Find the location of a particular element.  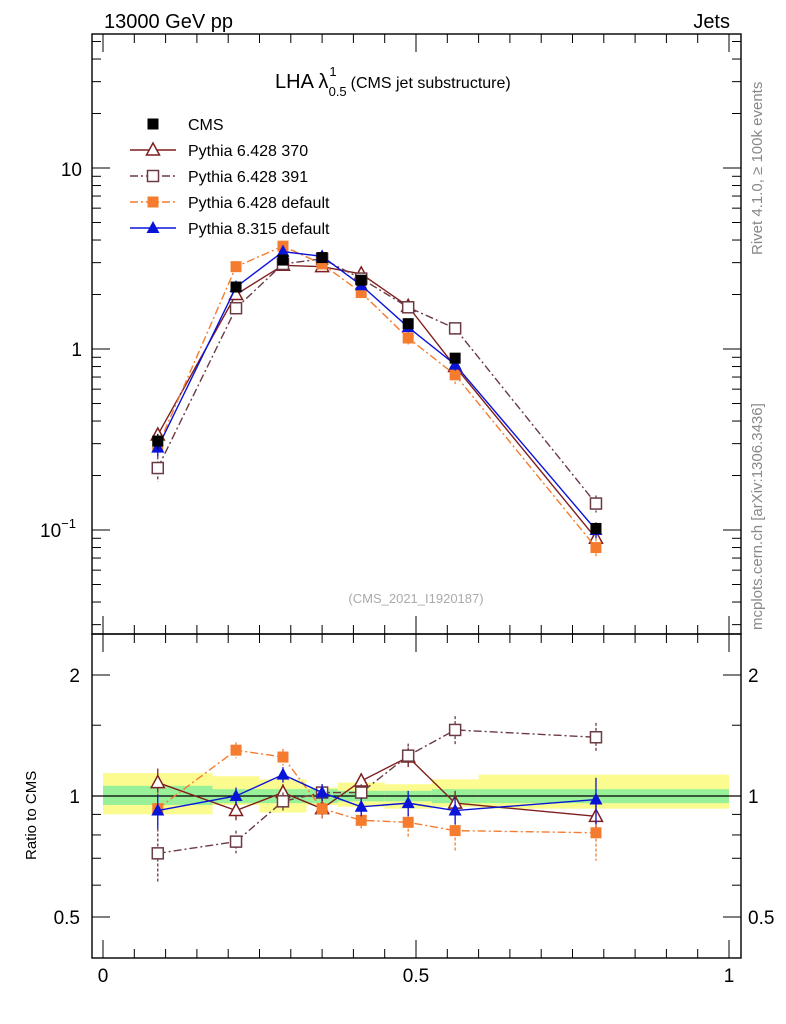

series-Pythia 6.428 391 is located at coordinates (377, 382).